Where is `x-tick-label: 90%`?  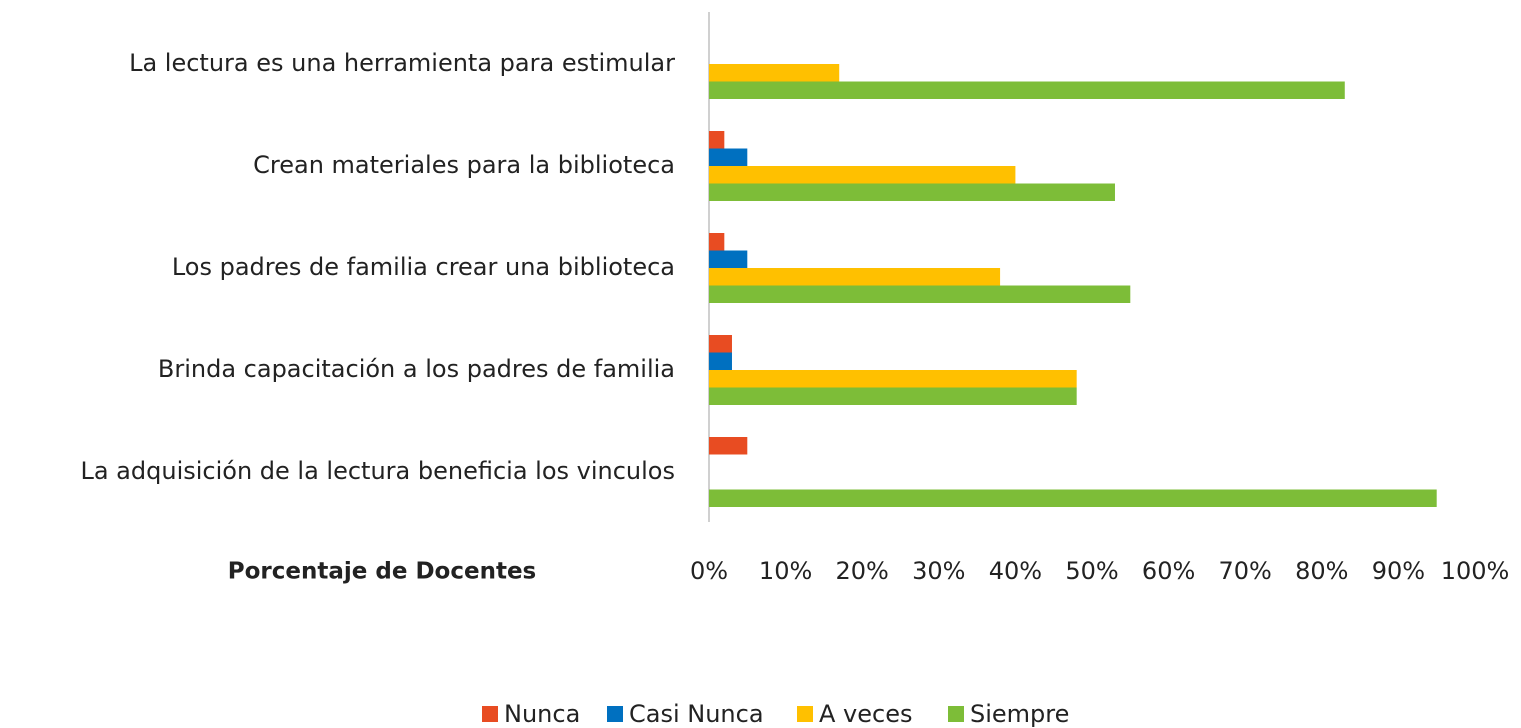 x-tick-label: 90% is located at coordinates (1398, 571).